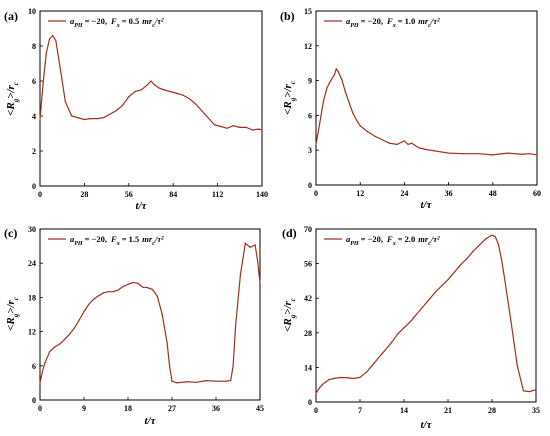 This screenshot has height=436, width=550. Describe the element at coordinates (172, 408) in the screenshot. I see `panel-c-xtick-label: 27` at that location.